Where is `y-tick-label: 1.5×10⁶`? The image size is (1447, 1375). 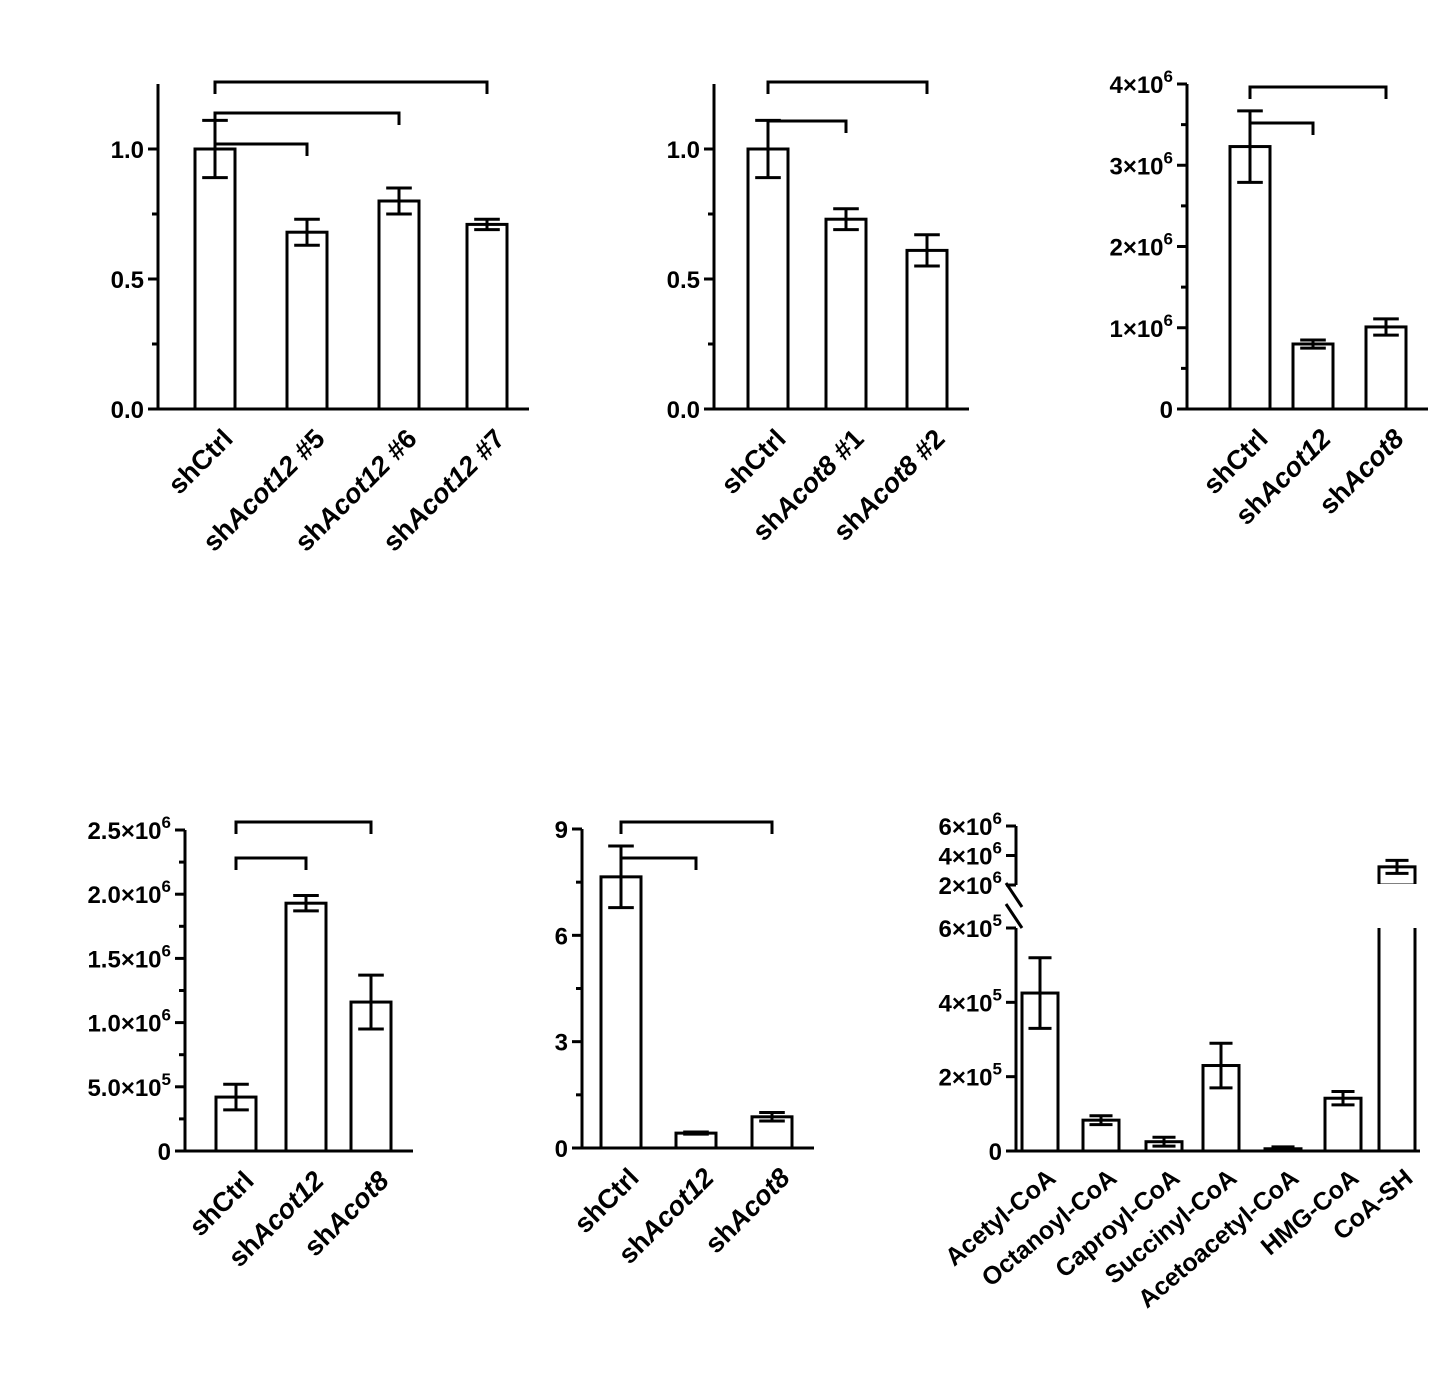 y-tick-label: 1.5×10⁶ is located at coordinates (129, 957).